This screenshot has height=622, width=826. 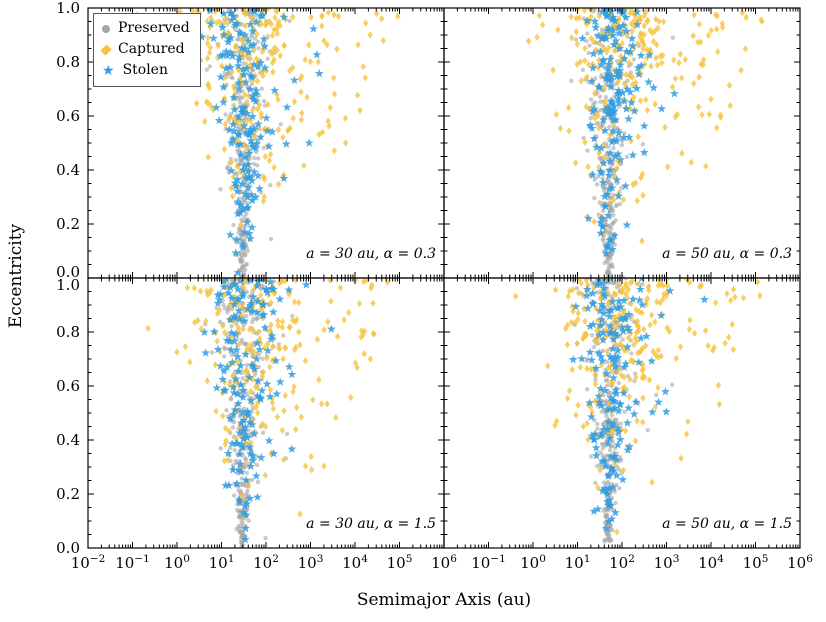 What do you see at coordinates (106, 28) in the screenshot?
I see `preserved-circle-icon` at bounding box center [106, 28].